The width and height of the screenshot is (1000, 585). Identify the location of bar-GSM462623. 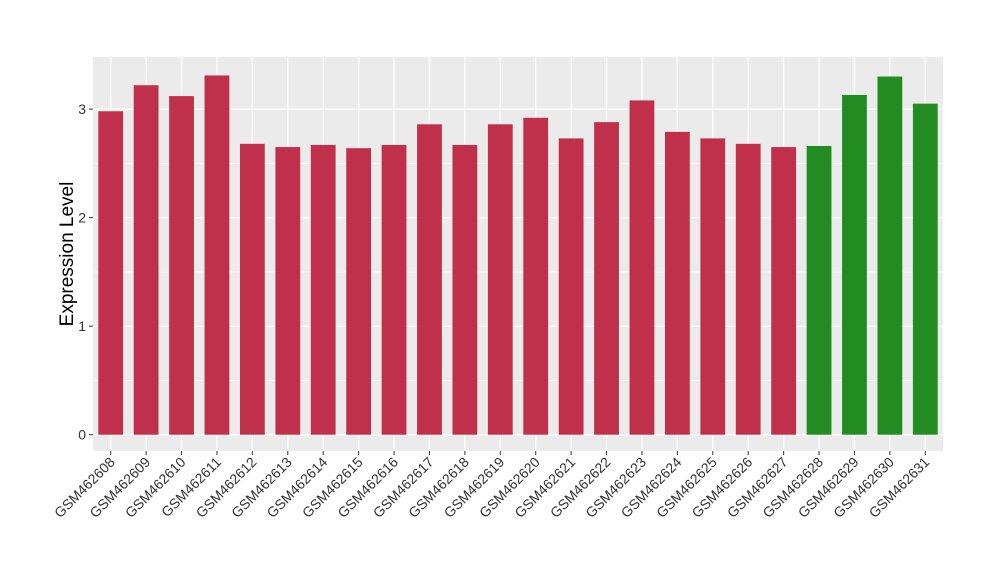
(642, 267).